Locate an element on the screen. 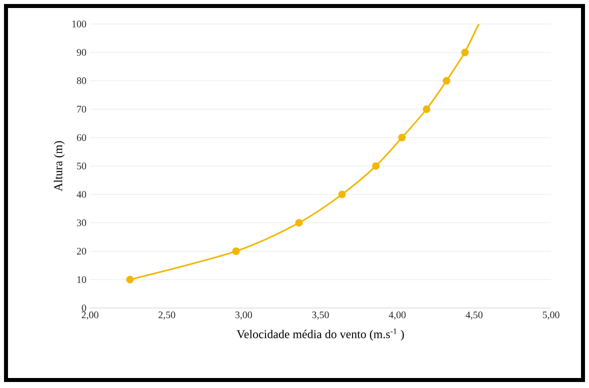 The width and height of the screenshot is (589, 388). y-tick-label: 10 is located at coordinates (81, 279).